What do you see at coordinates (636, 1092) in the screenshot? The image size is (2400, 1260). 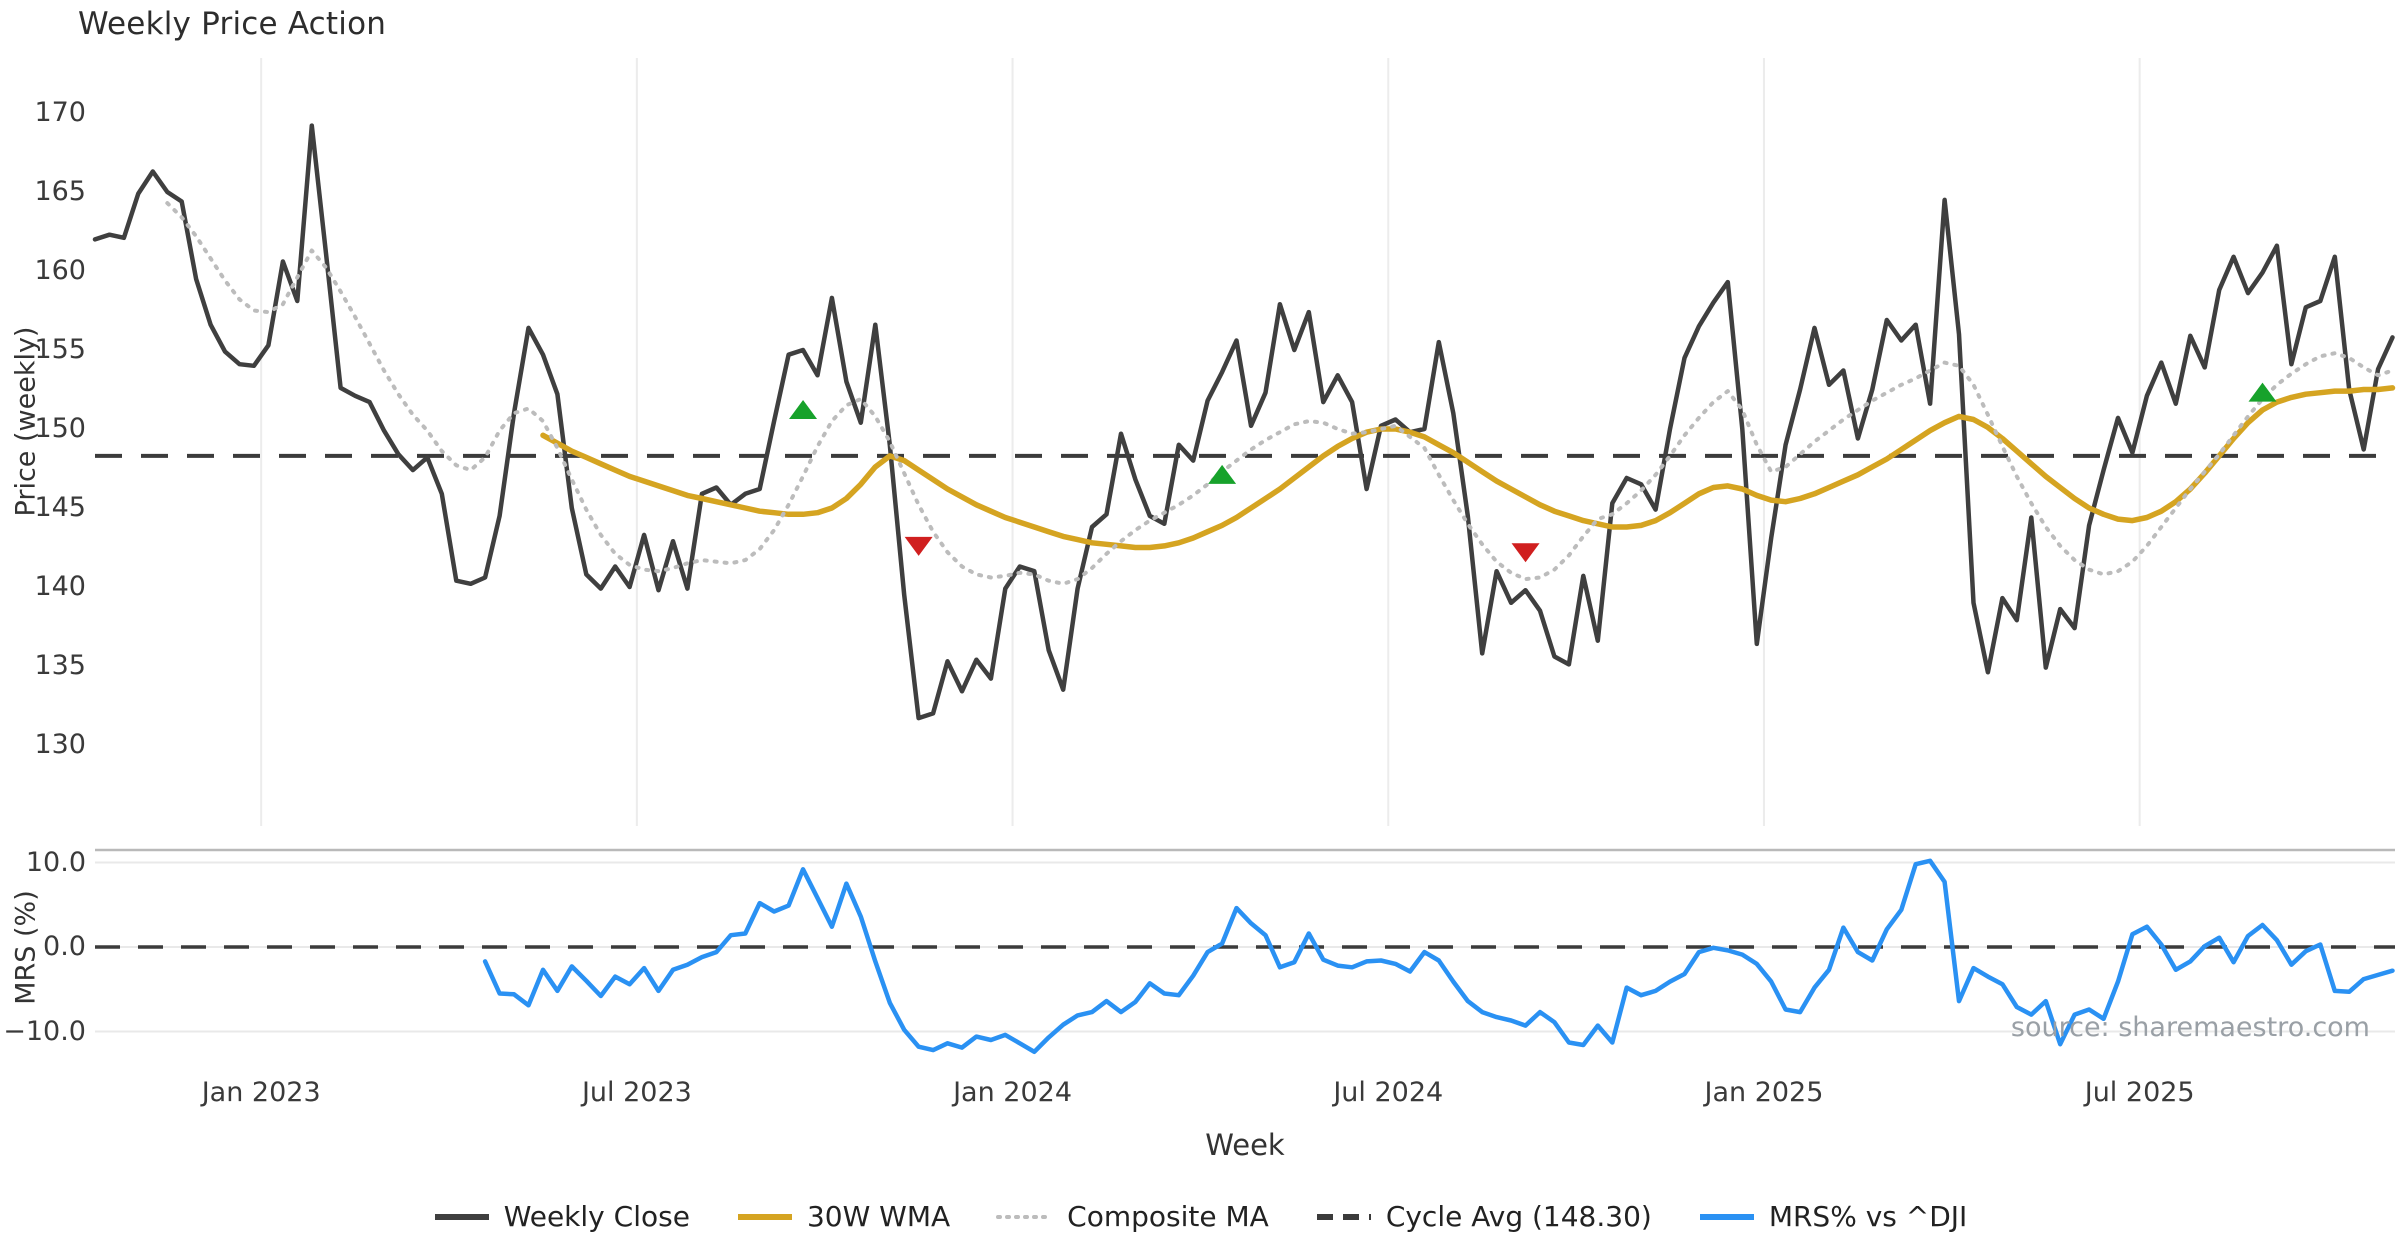 I see `x-tick-label: Jul 2023` at bounding box center [636, 1092].